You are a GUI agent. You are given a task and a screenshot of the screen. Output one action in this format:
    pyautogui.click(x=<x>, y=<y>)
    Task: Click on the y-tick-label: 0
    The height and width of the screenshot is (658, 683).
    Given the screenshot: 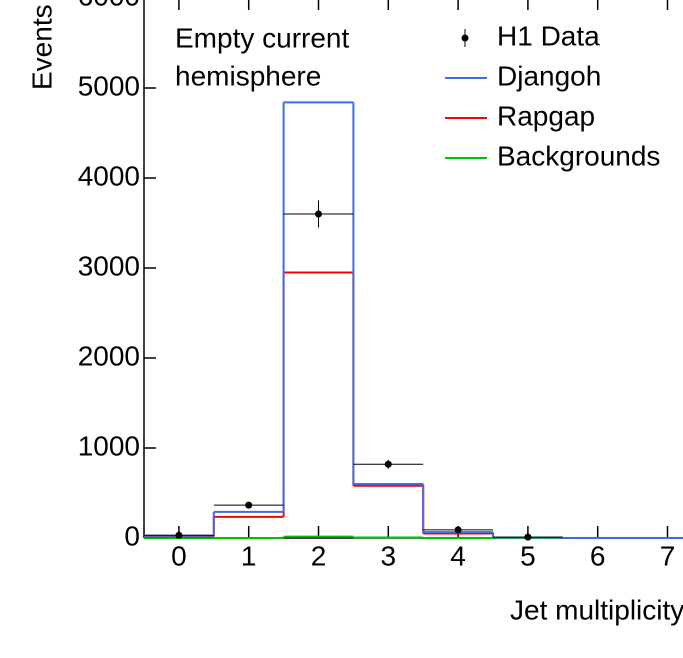 What is the action you would take?
    pyautogui.click(x=132, y=535)
    